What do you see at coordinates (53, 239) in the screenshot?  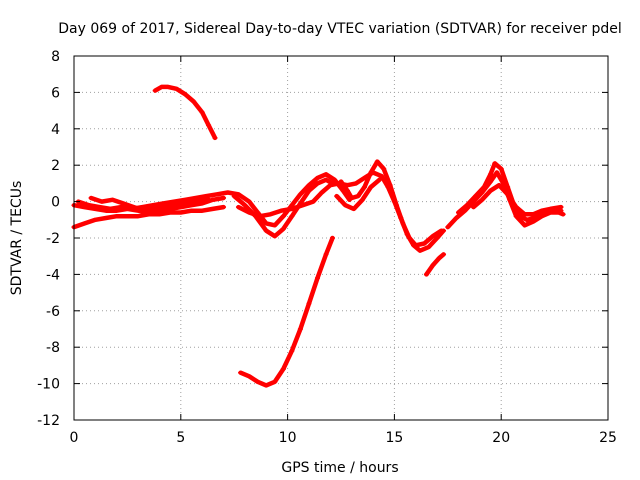 I see `y-tick-label: -2` at bounding box center [53, 239].